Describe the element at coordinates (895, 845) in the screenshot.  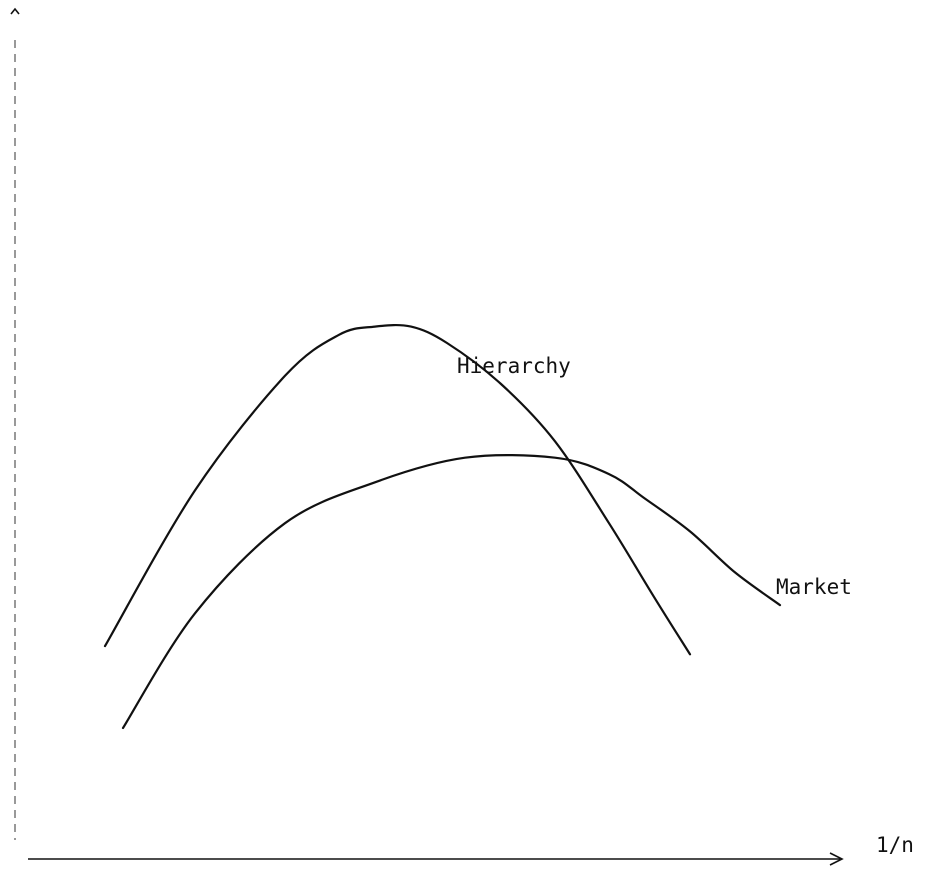
I see `x-axis-label: 1/n` at that location.